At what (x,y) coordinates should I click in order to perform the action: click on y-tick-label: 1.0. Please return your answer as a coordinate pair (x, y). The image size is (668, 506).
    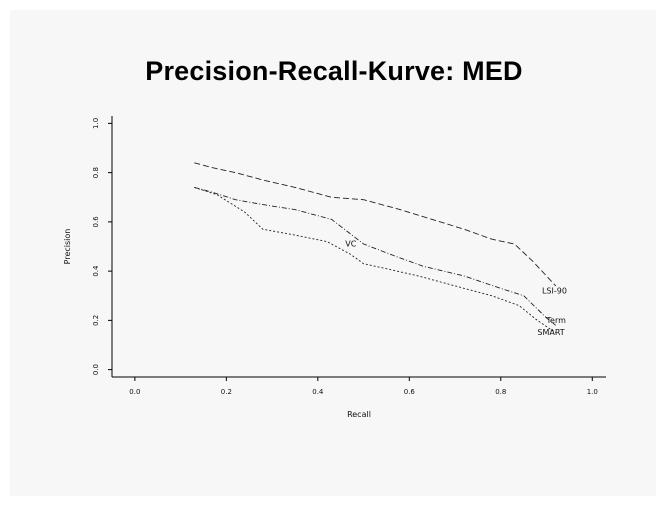
    Looking at the image, I should click on (96, 123).